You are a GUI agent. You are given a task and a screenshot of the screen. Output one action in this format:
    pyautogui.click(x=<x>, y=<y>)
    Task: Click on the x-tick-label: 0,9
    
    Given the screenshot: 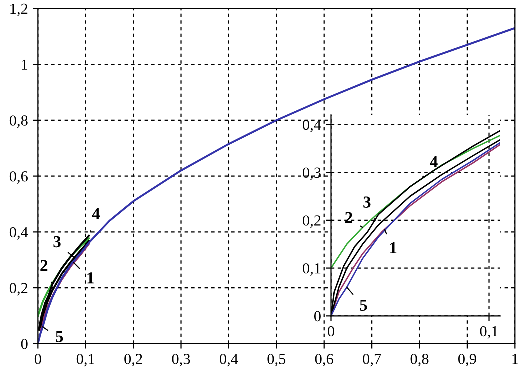 What is the action you would take?
    pyautogui.click(x=467, y=360)
    